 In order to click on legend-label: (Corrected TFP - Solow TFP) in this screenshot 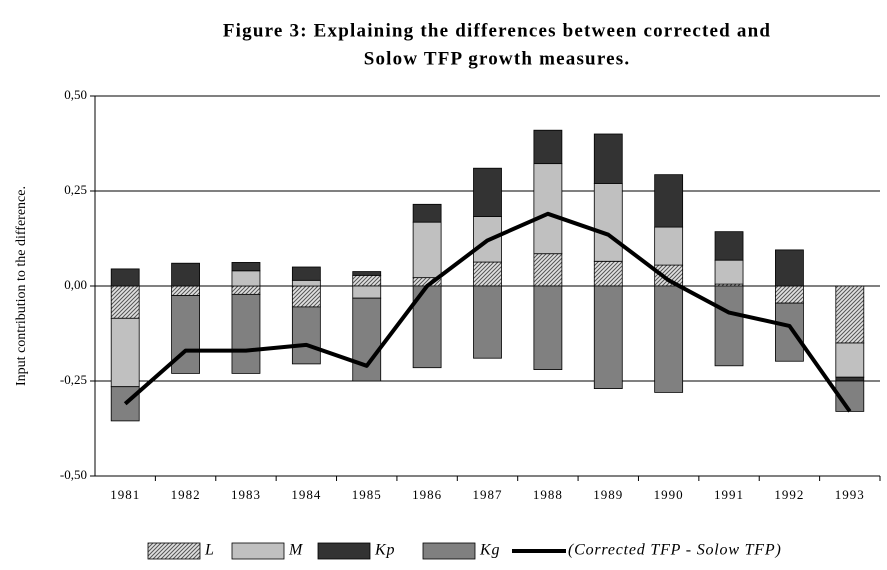, I will do `click(675, 550)`.